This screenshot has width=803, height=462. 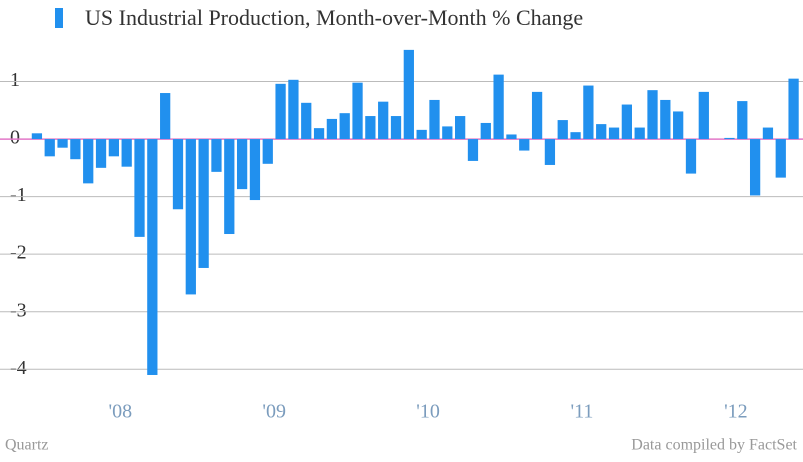 I want to click on source: Data compiled by FactSet, so click(x=714, y=445).